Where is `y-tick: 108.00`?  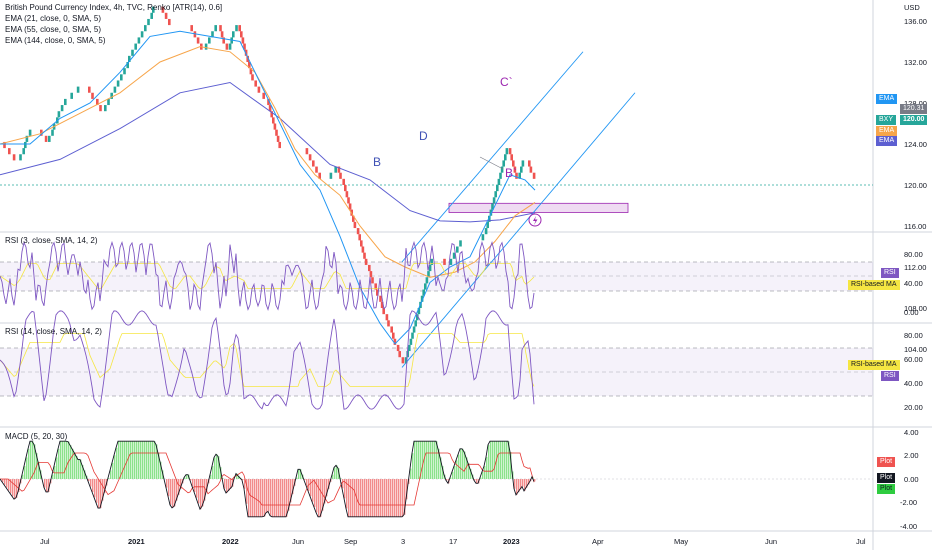 y-tick: 108.00 is located at coordinates (915, 308).